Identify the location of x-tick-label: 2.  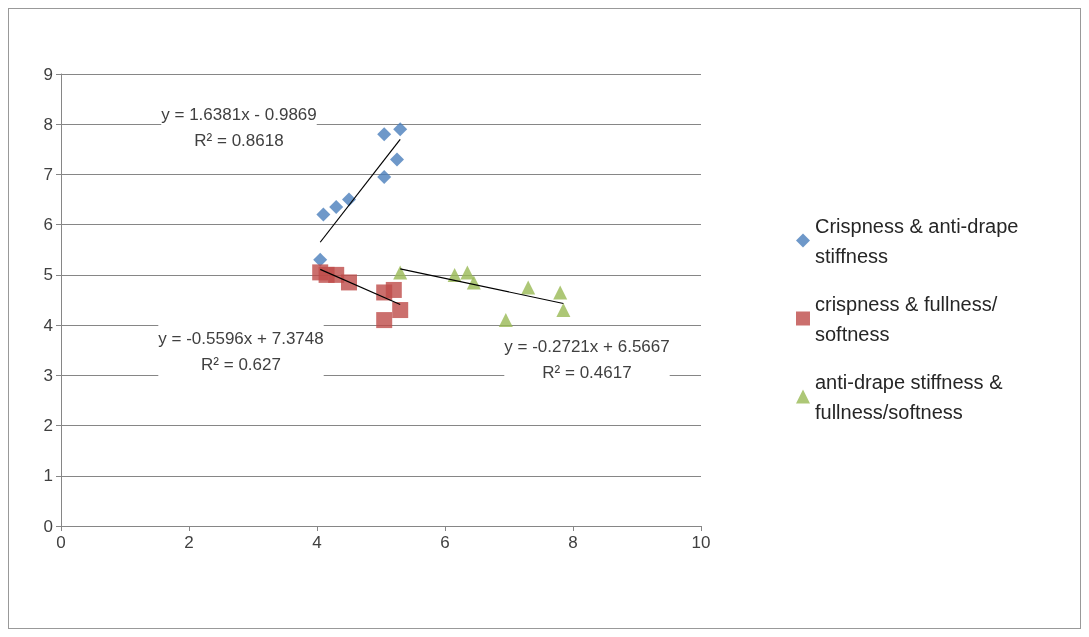
(189, 542).